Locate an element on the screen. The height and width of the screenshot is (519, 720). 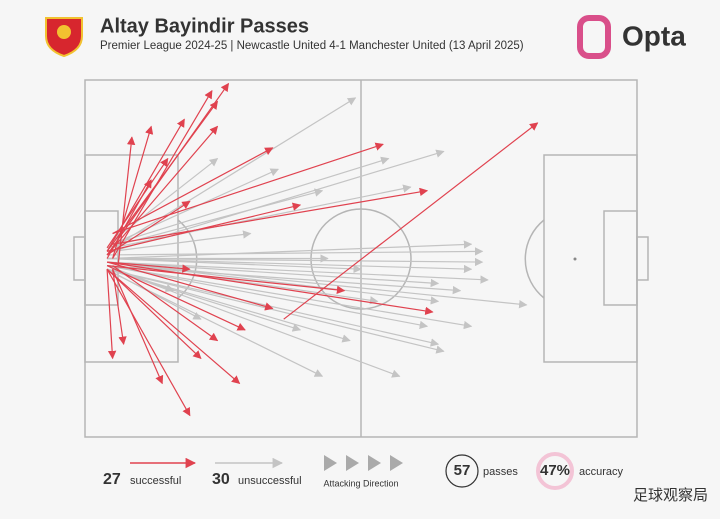
unsuccessful-label: unsuccessful is located at coordinates (270, 481).